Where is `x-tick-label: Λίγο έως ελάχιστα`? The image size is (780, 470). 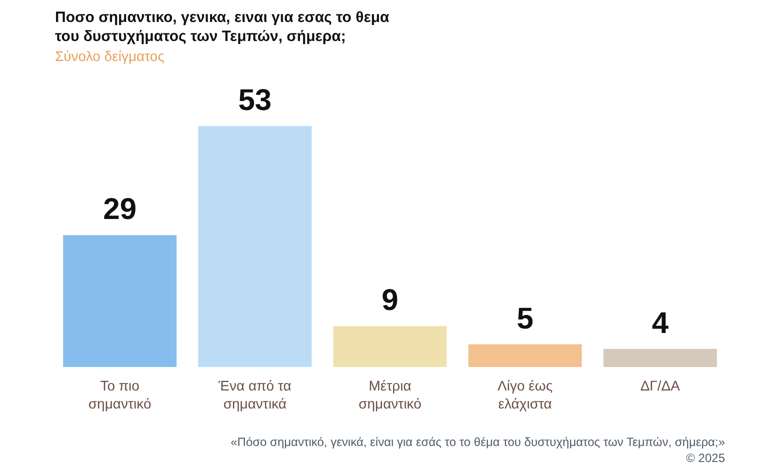 x-tick-label: Λίγο έως ελάχιστα is located at coordinates (525, 395).